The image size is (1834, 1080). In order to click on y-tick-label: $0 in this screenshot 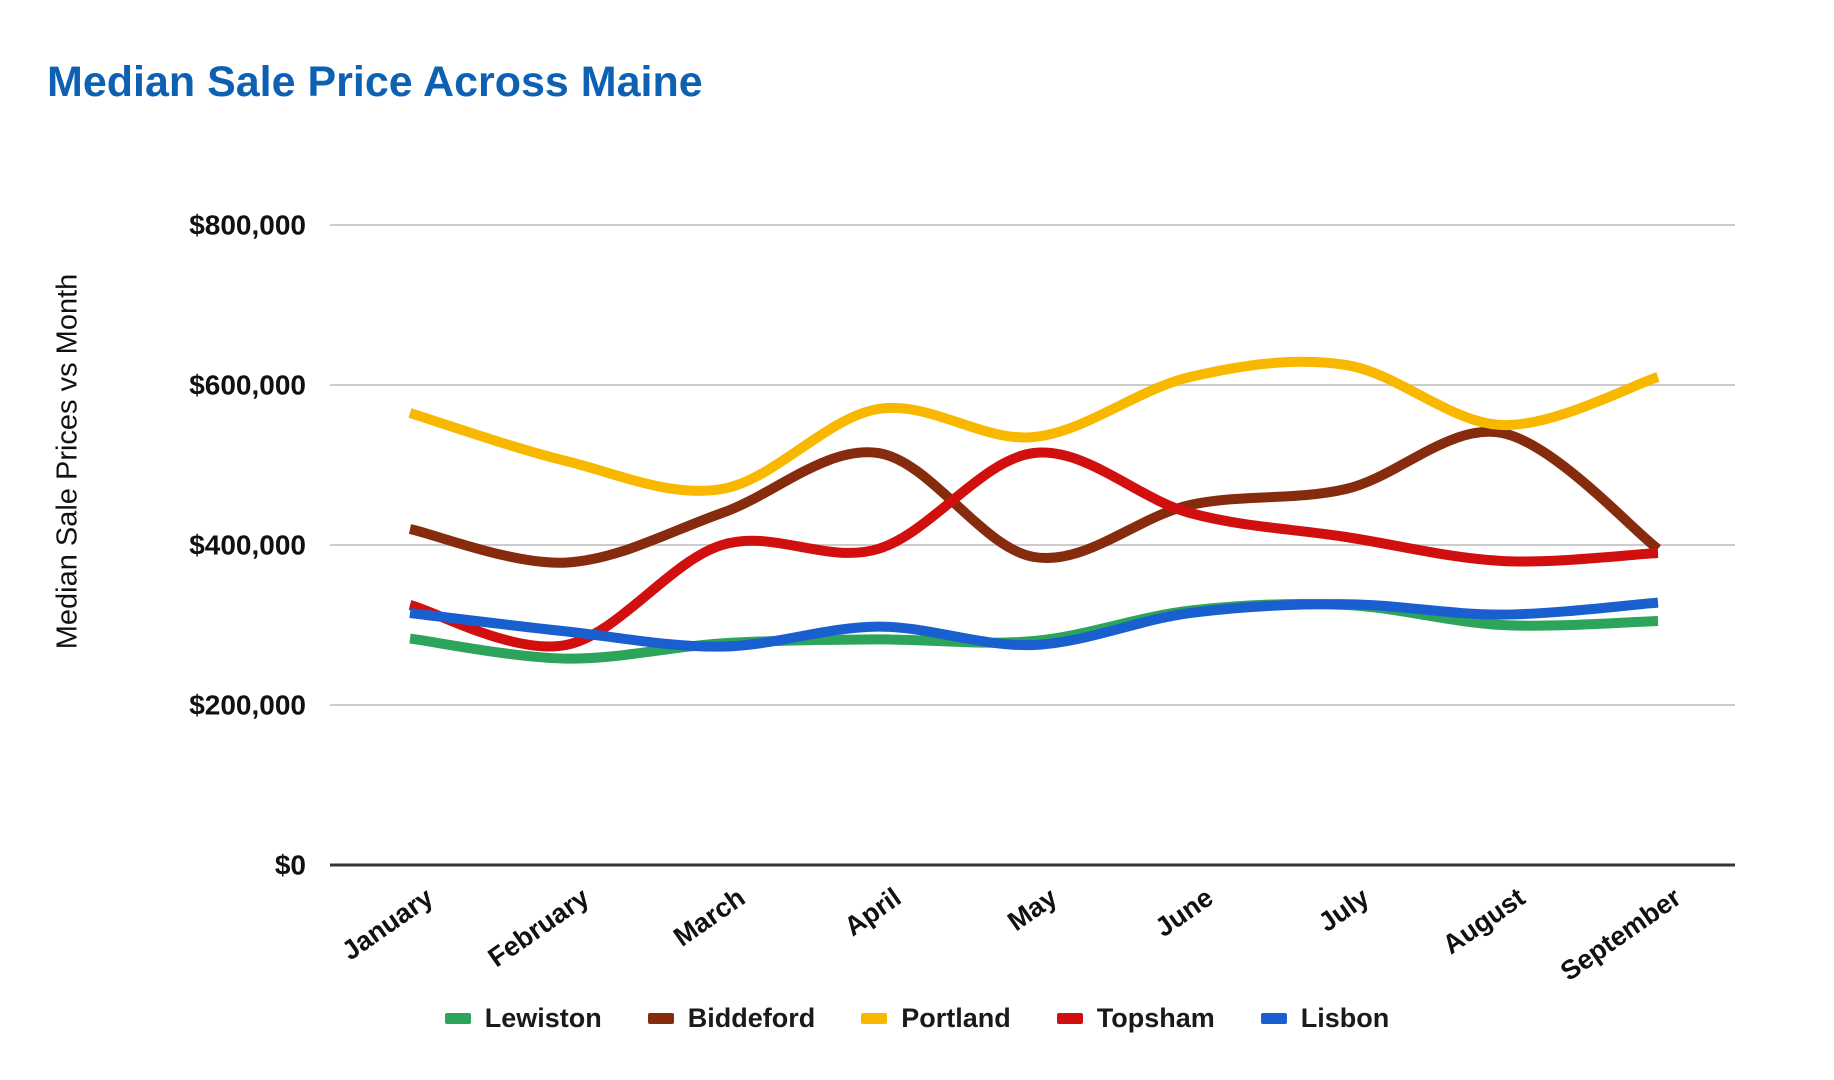, I will do `click(290, 865)`.